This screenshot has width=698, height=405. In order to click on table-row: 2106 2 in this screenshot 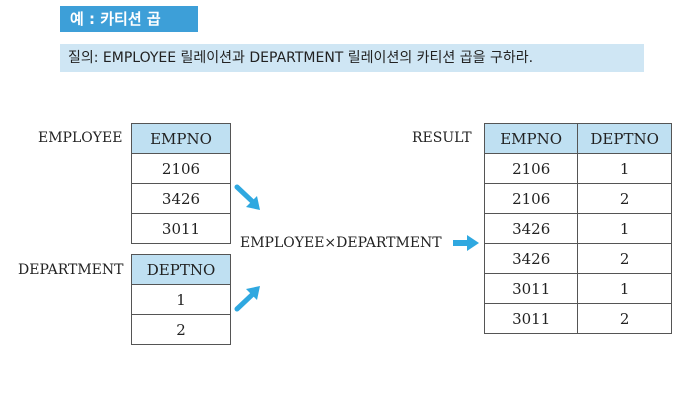, I will do `click(577, 198)`.